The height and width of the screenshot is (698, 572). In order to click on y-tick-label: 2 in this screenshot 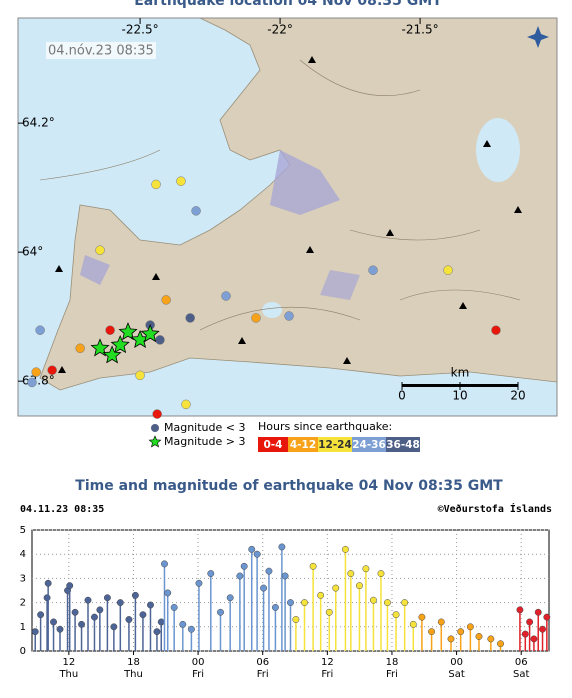, I will do `click(23, 603)`.